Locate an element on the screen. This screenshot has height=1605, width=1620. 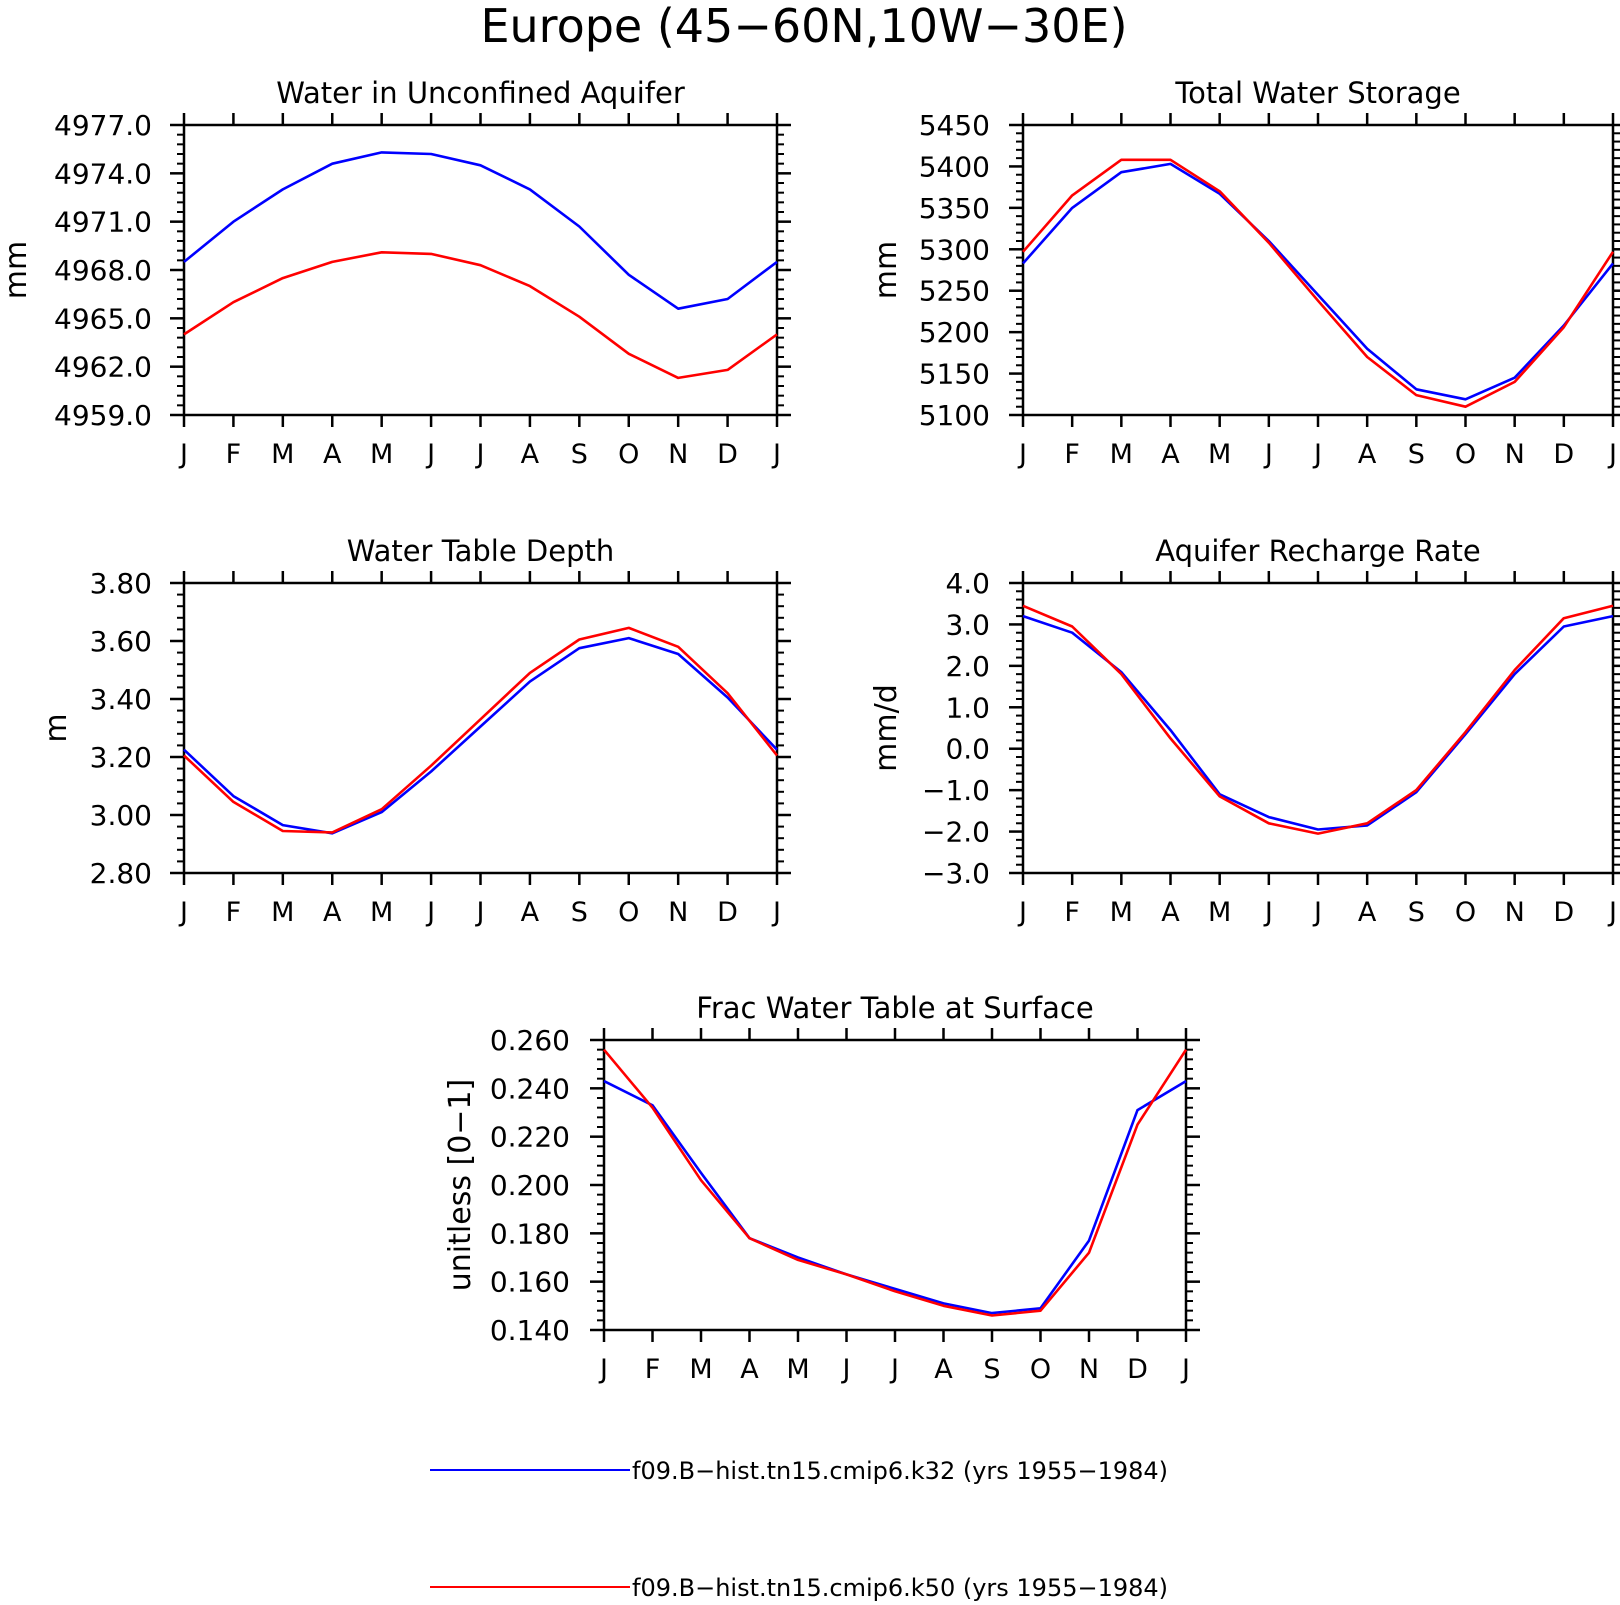
y-tick-label: 5400 is located at coordinates (954, 166).